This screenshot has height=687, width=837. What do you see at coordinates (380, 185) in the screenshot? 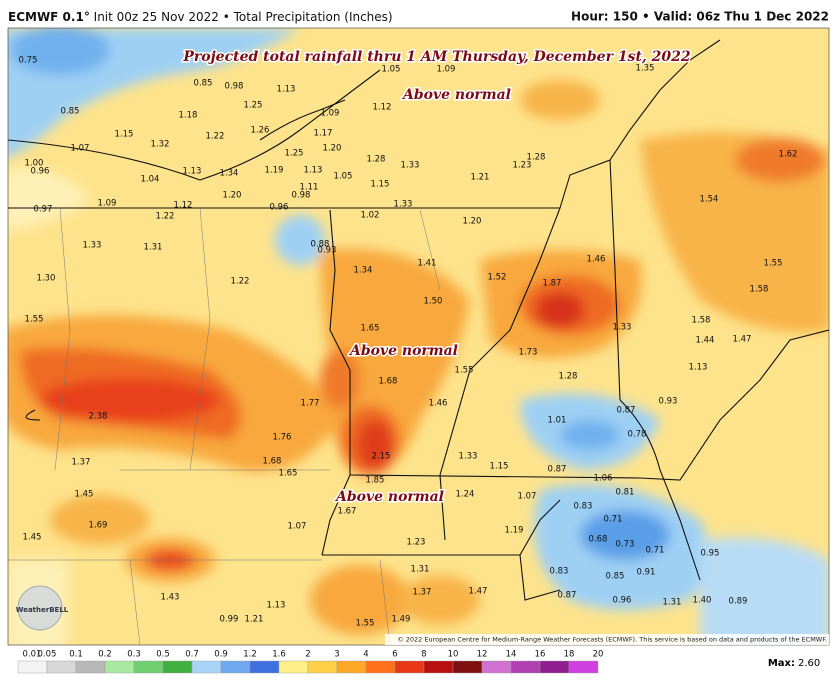
I see `value-label: 1.15` at bounding box center [380, 185].